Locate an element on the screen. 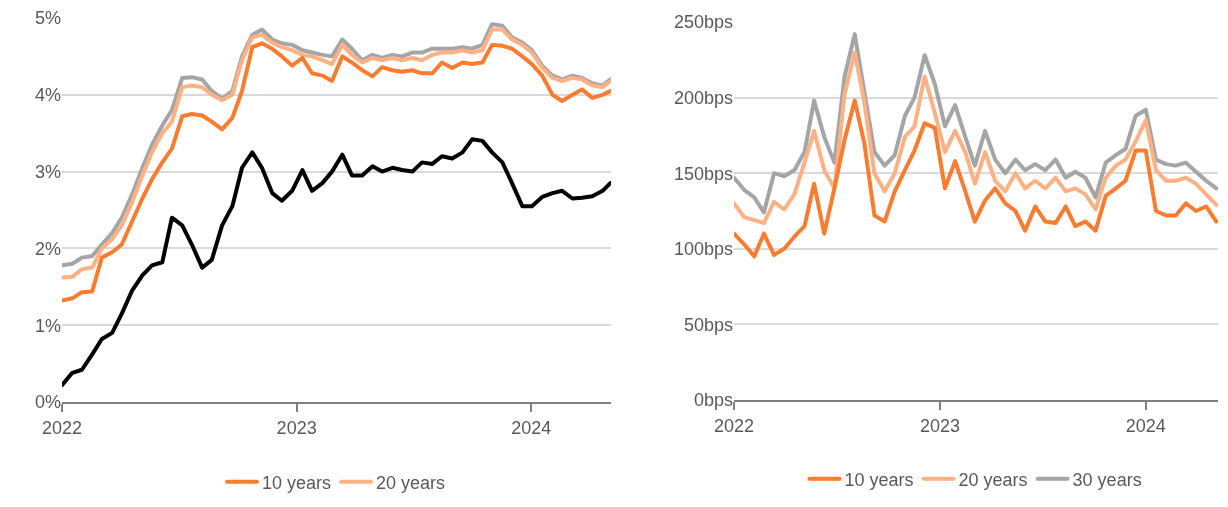 The image size is (1228, 507). y-tick-label: 0bps is located at coordinates (713, 400).